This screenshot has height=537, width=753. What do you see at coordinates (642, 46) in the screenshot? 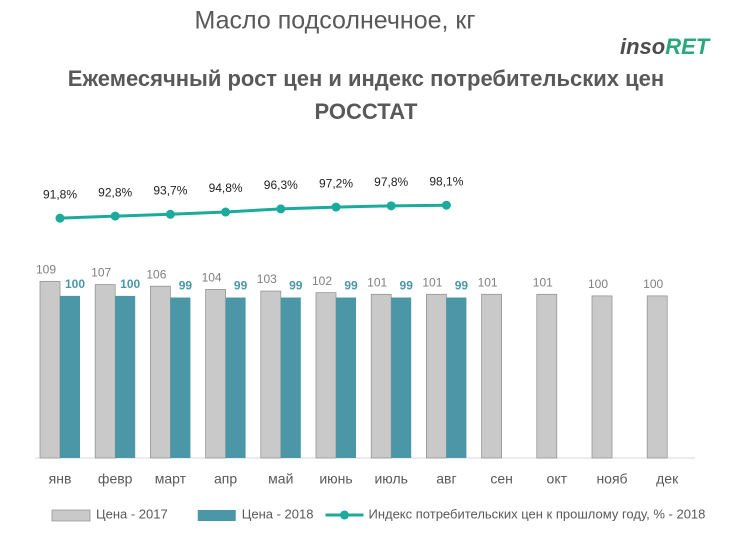
I see `logo-part: inso` at bounding box center [642, 46].